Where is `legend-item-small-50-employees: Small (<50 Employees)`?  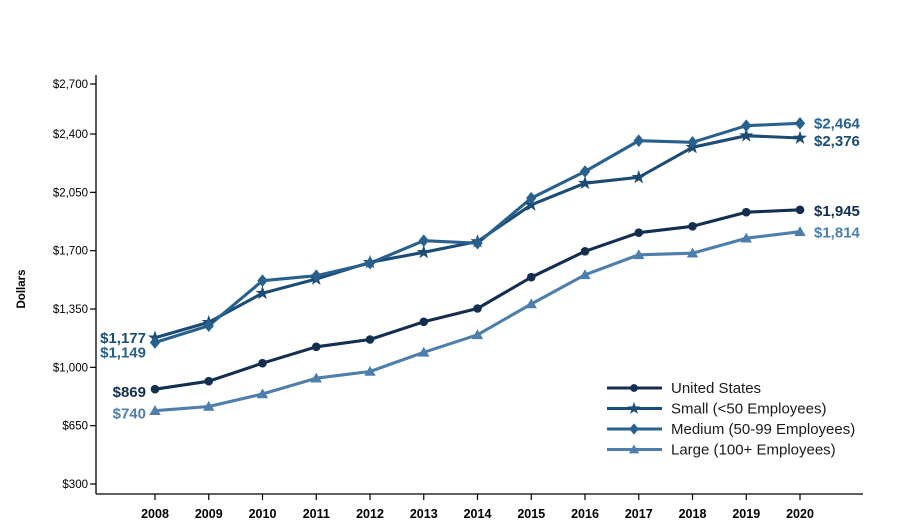
legend-item-small-50-employees: Small (<50 Employees) is located at coordinates (716, 409).